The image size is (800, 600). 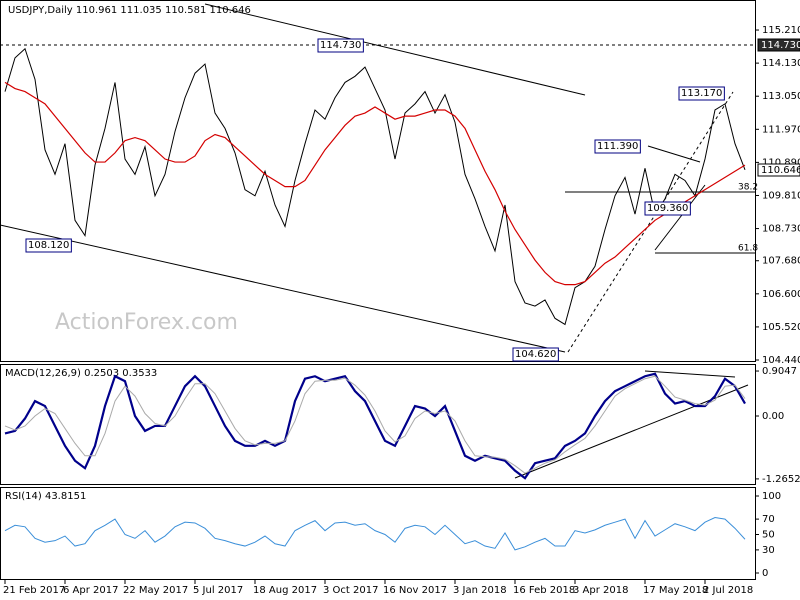 I want to click on annotation: 104.620, so click(x=535, y=354).